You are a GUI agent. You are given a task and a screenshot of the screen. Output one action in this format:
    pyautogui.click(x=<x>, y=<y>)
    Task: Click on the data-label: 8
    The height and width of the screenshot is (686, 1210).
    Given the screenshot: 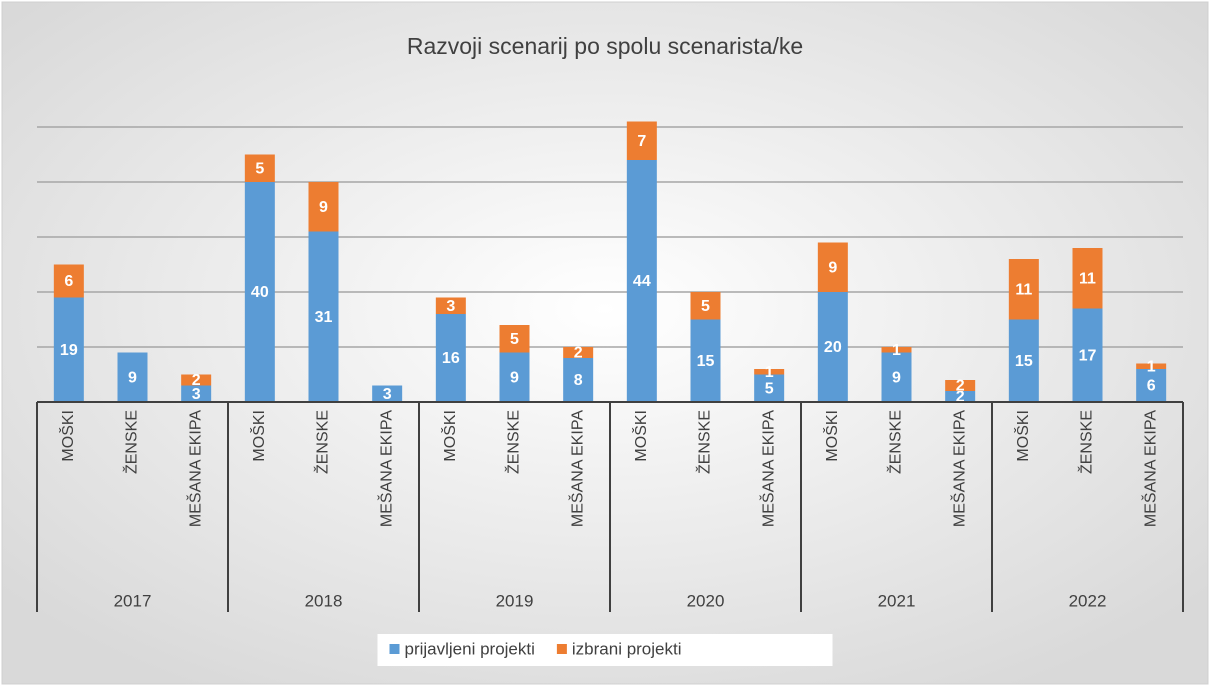 What is the action you would take?
    pyautogui.click(x=578, y=380)
    